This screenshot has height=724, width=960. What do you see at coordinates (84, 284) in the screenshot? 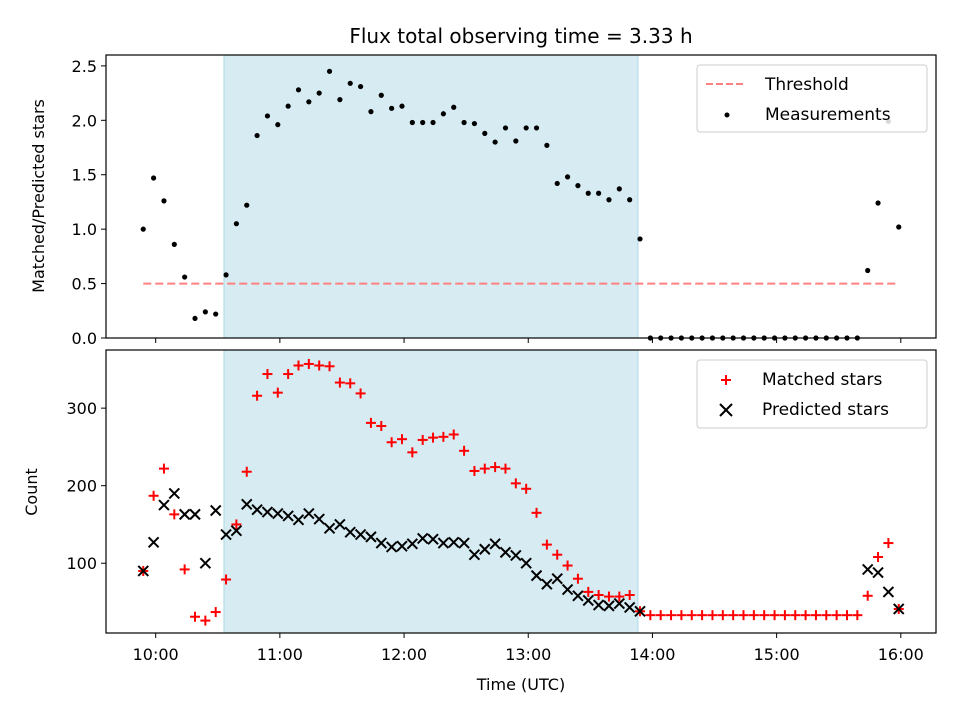
I see `y-tick-label: 0.5` at bounding box center [84, 284].